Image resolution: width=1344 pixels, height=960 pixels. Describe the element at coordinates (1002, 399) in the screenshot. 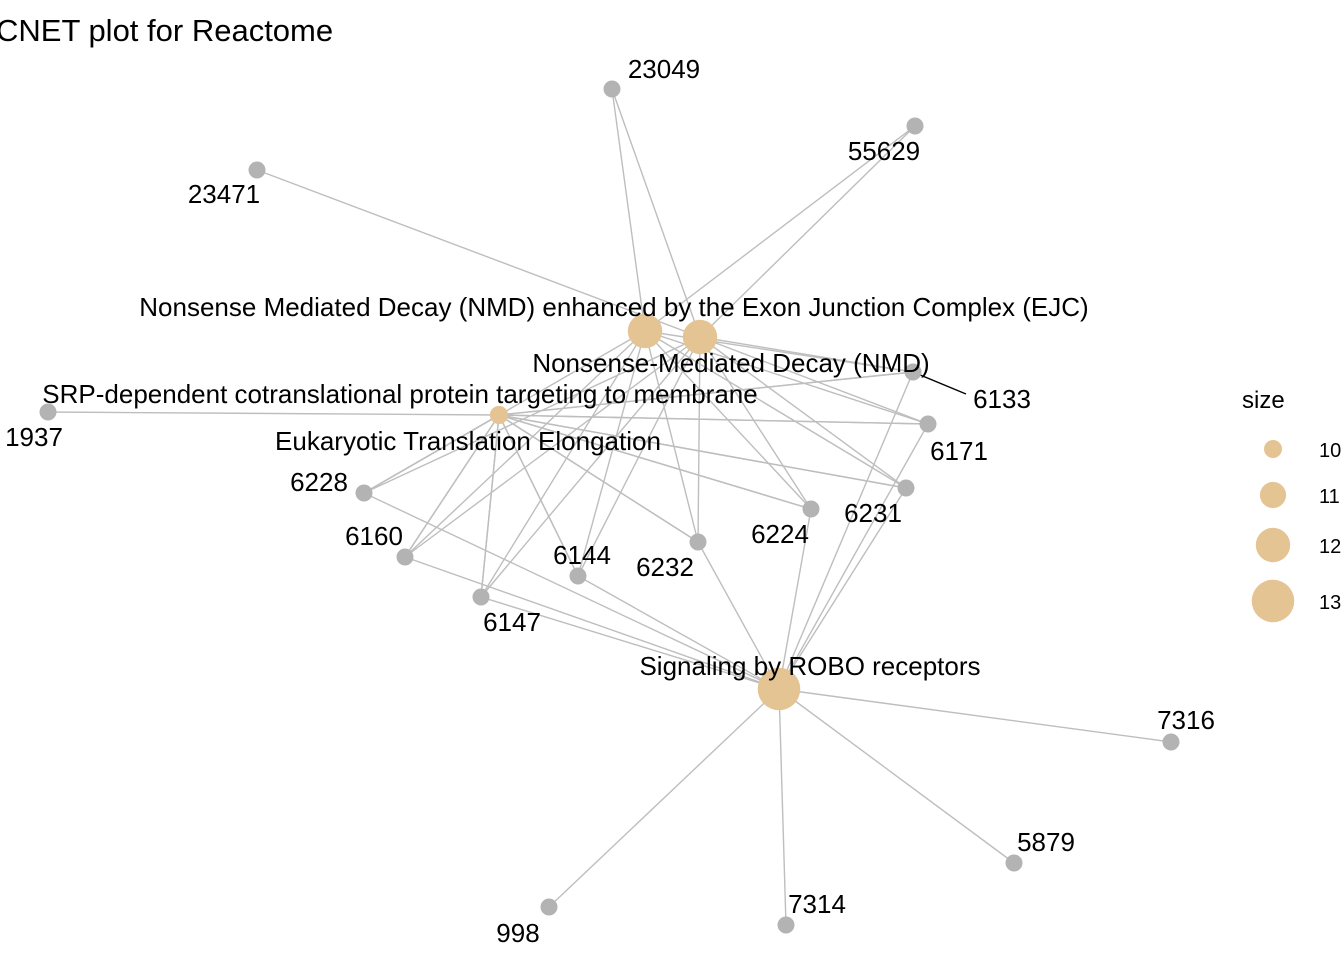

I see `gene-label-6133: 6133` at that location.